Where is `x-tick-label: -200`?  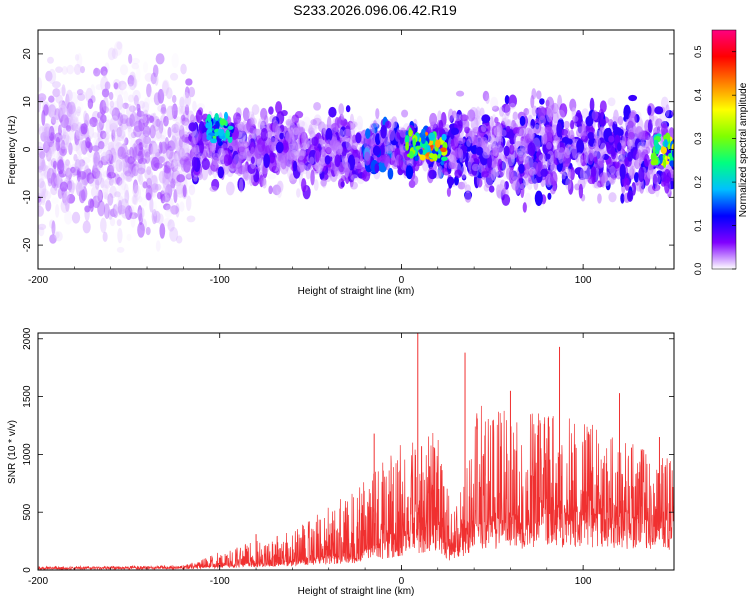 x-tick-label: -200 is located at coordinates (38, 581).